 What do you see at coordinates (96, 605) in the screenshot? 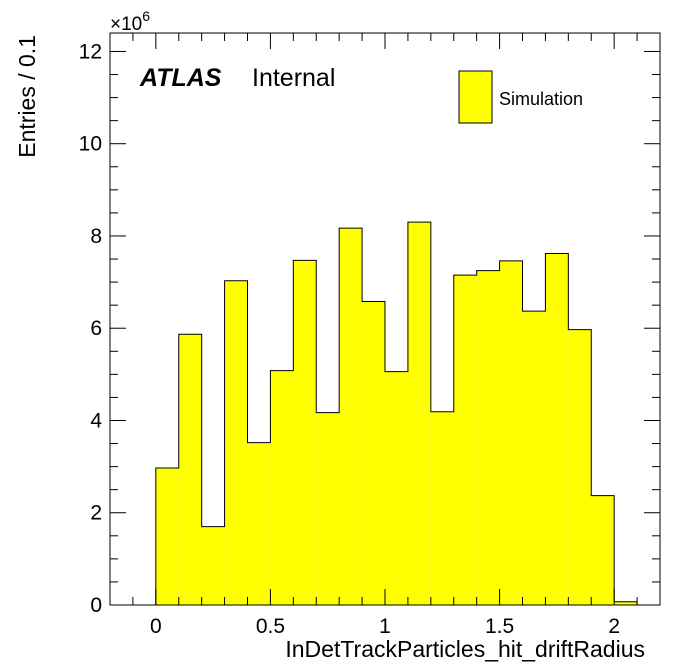
I see `y-tick-label: 0` at bounding box center [96, 605].